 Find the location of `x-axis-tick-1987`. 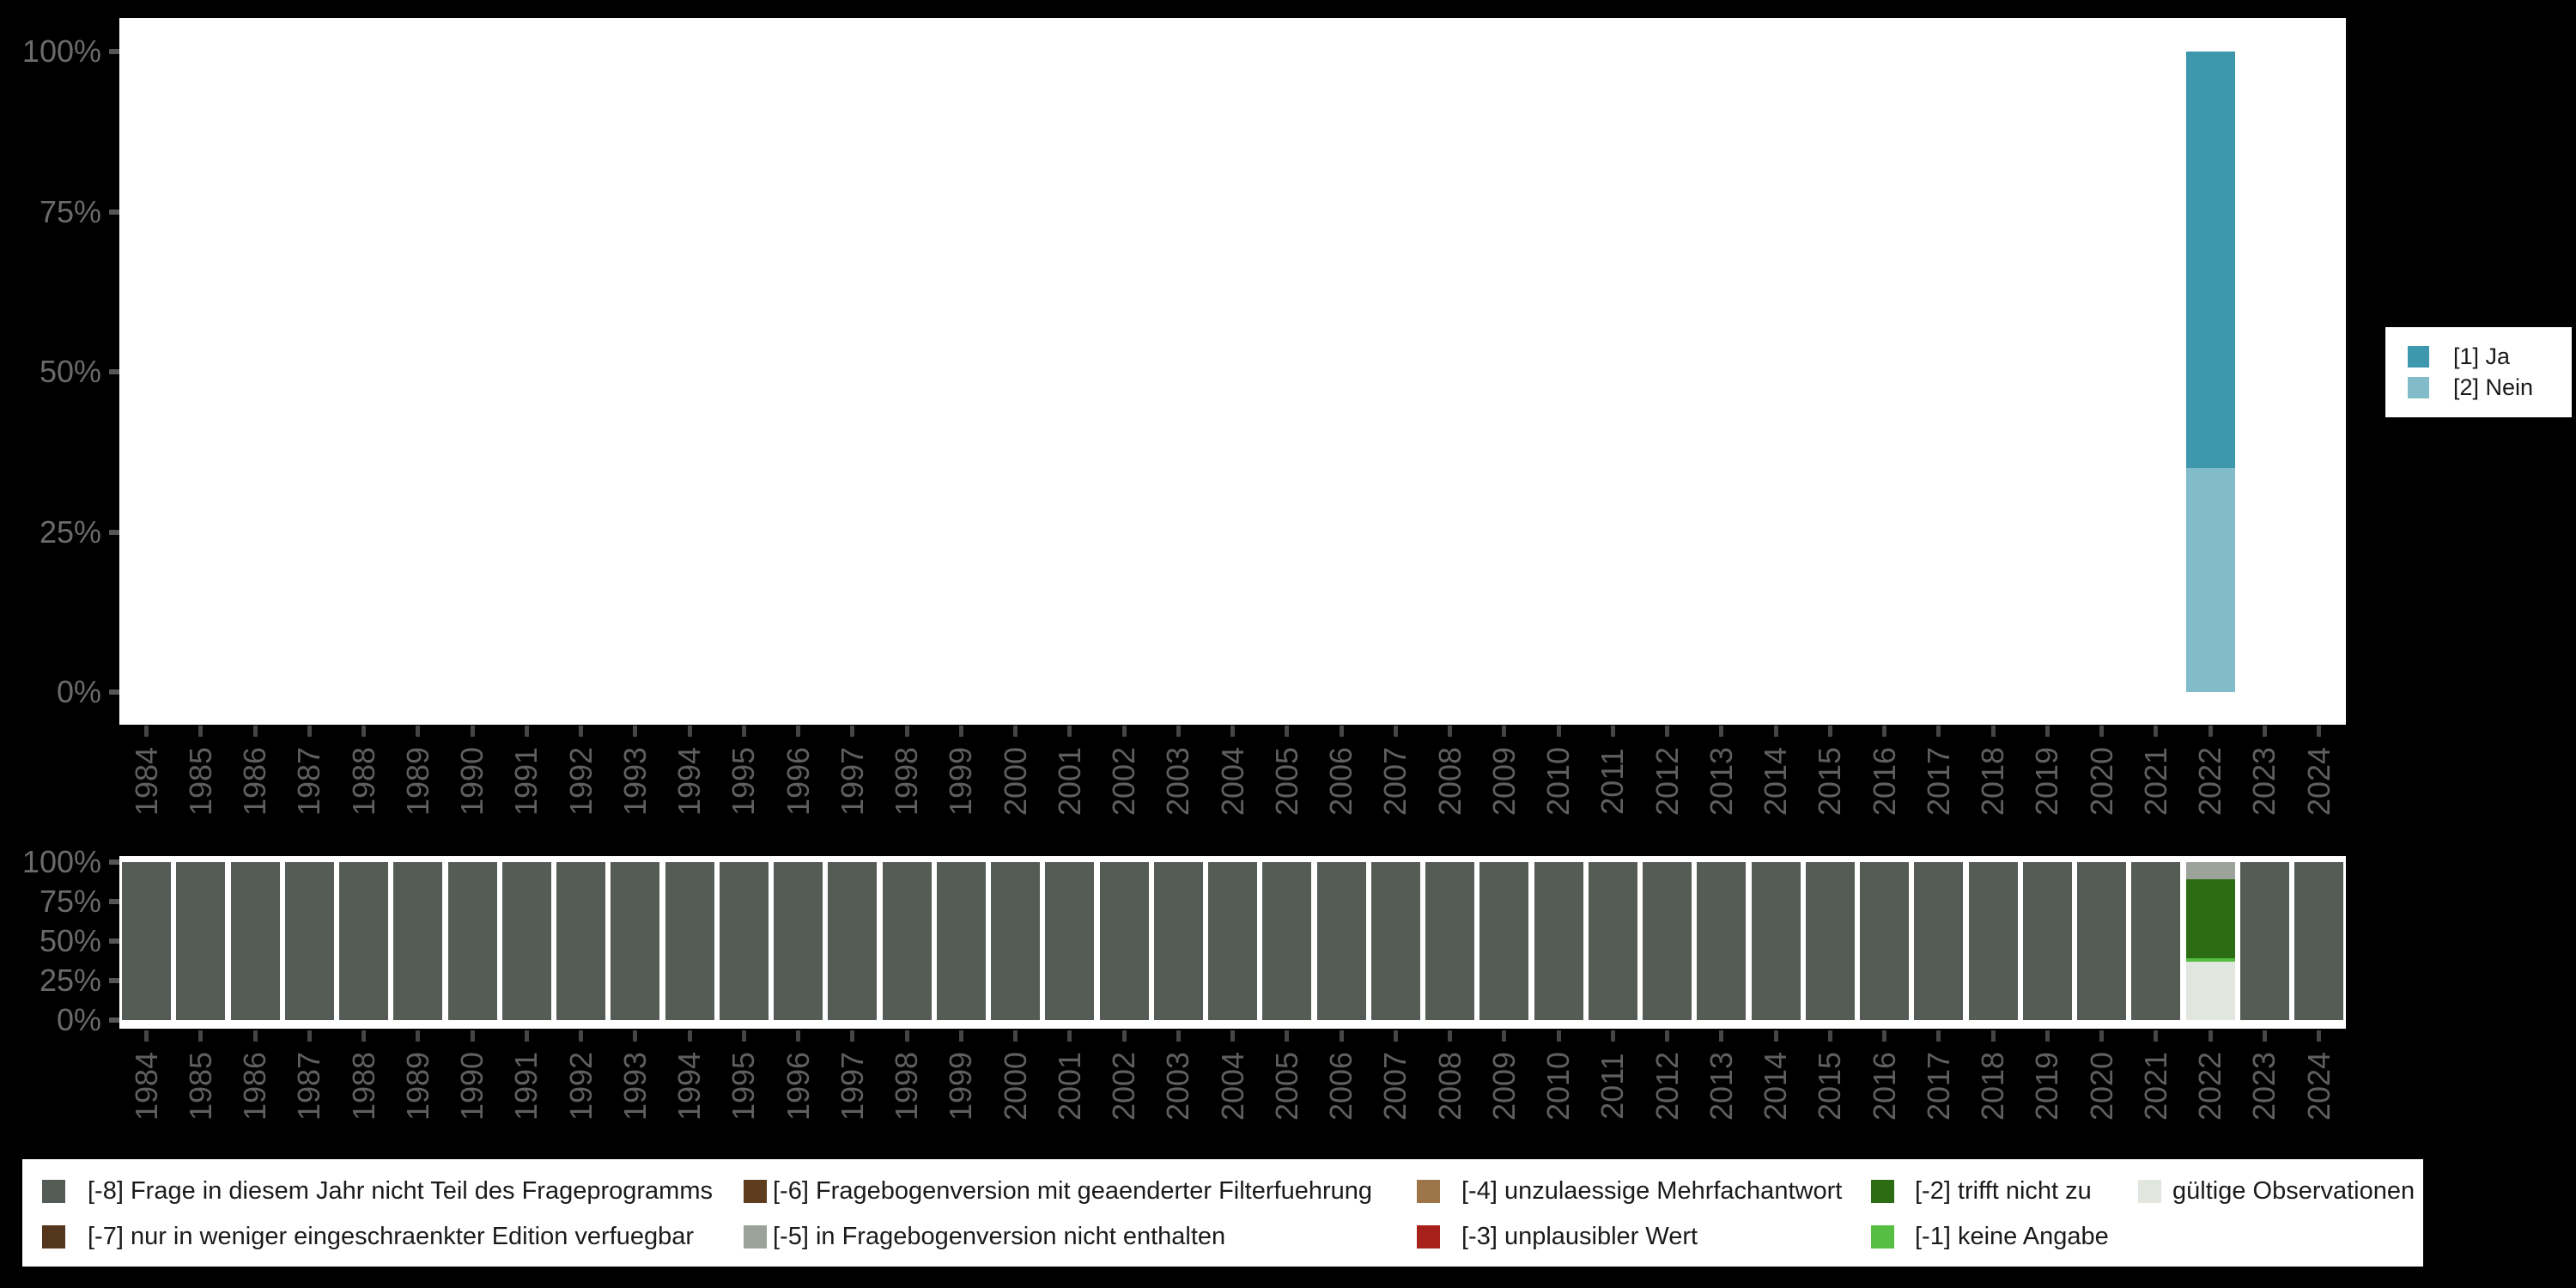

x-axis-tick-1987 is located at coordinates (310, 1036).